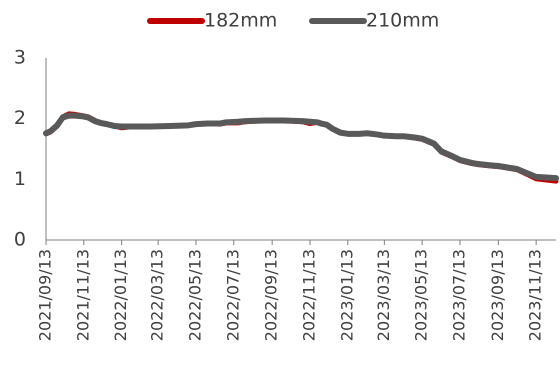  Describe the element at coordinates (157, 295) in the screenshot. I see `x-tick-label: 2022/03/13` at that location.